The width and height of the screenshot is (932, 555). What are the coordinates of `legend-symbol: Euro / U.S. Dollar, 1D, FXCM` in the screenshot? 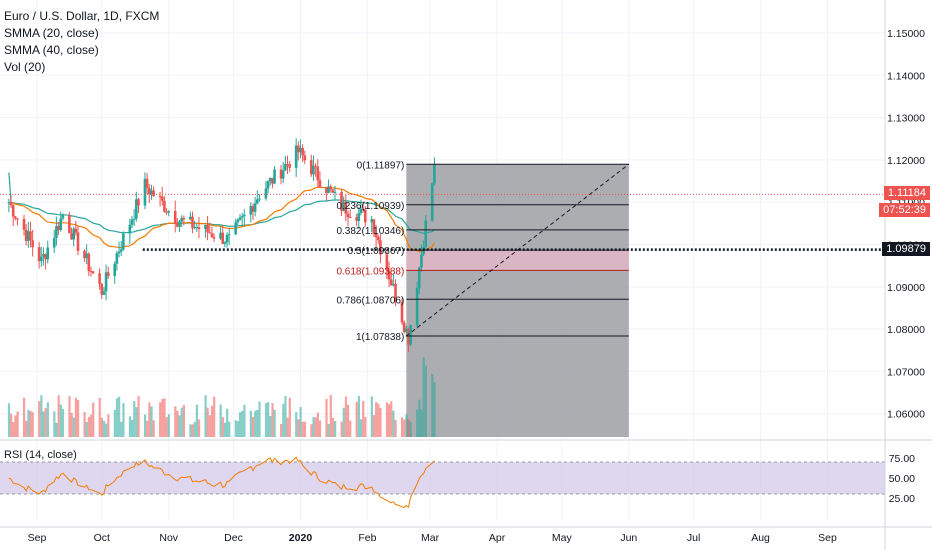 It's located at (82, 16).